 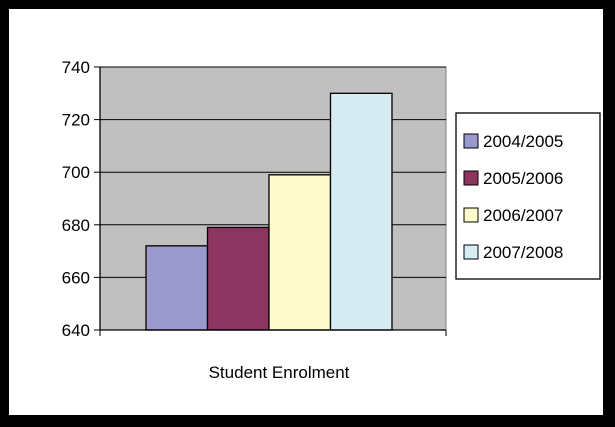 I want to click on legend-label: 2007/2008, so click(x=523, y=252).